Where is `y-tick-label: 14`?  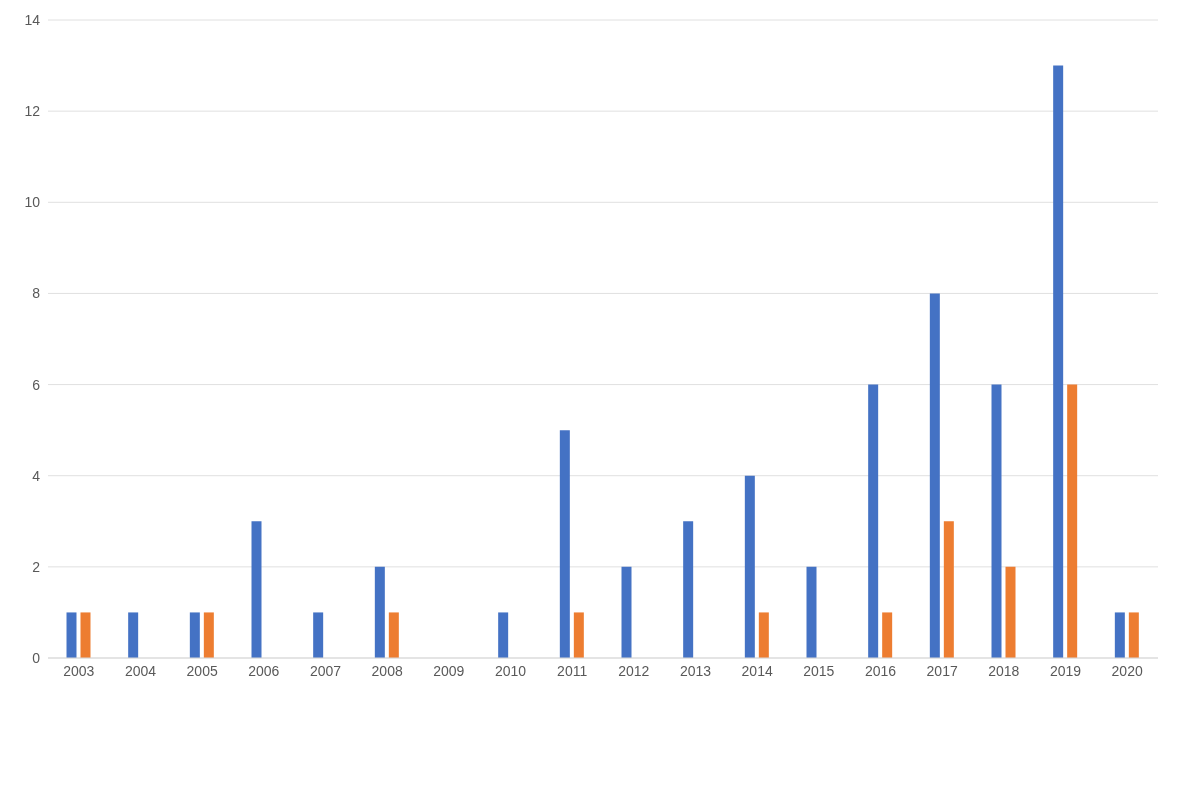
y-tick-label: 14 is located at coordinates (32, 19).